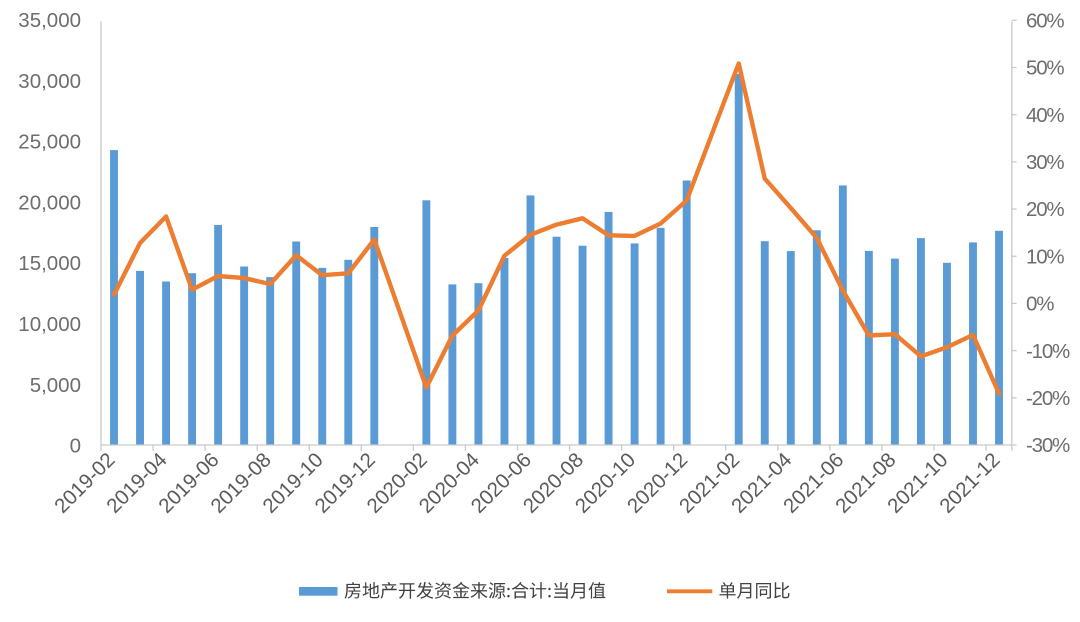 The height and width of the screenshot is (622, 1080). Describe the element at coordinates (1045, 256) in the screenshot. I see `svg-text: 10%` at that location.